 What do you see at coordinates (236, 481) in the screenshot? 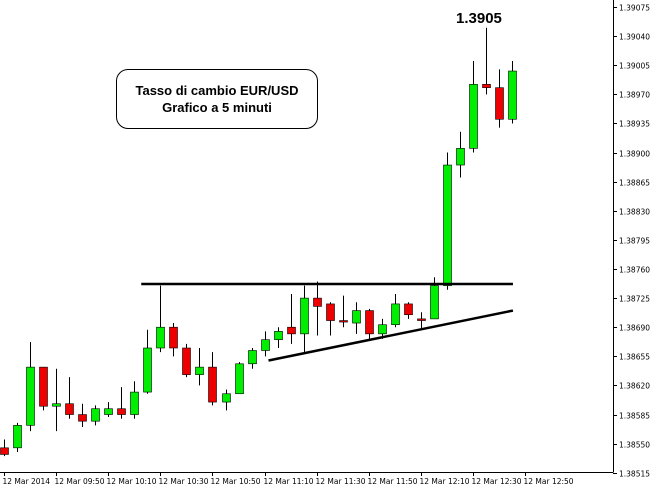
I see `x-tick-label: 12 Mar 10:50` at bounding box center [236, 481].